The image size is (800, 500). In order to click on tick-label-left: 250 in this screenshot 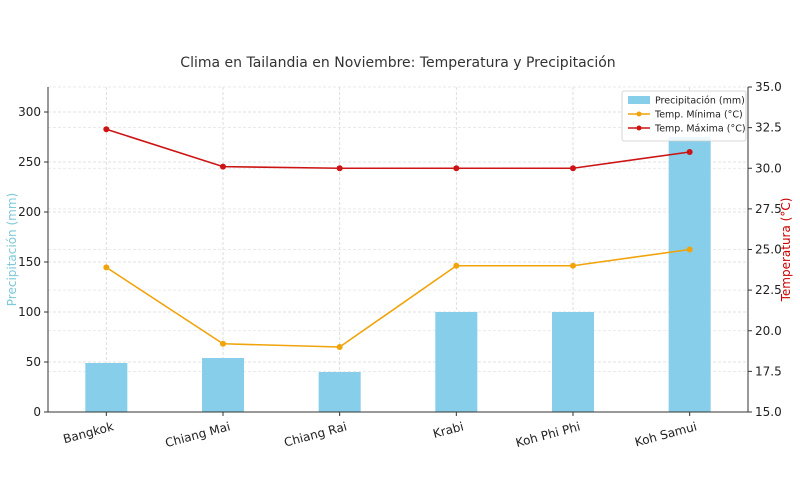, I will do `click(29, 162)`.